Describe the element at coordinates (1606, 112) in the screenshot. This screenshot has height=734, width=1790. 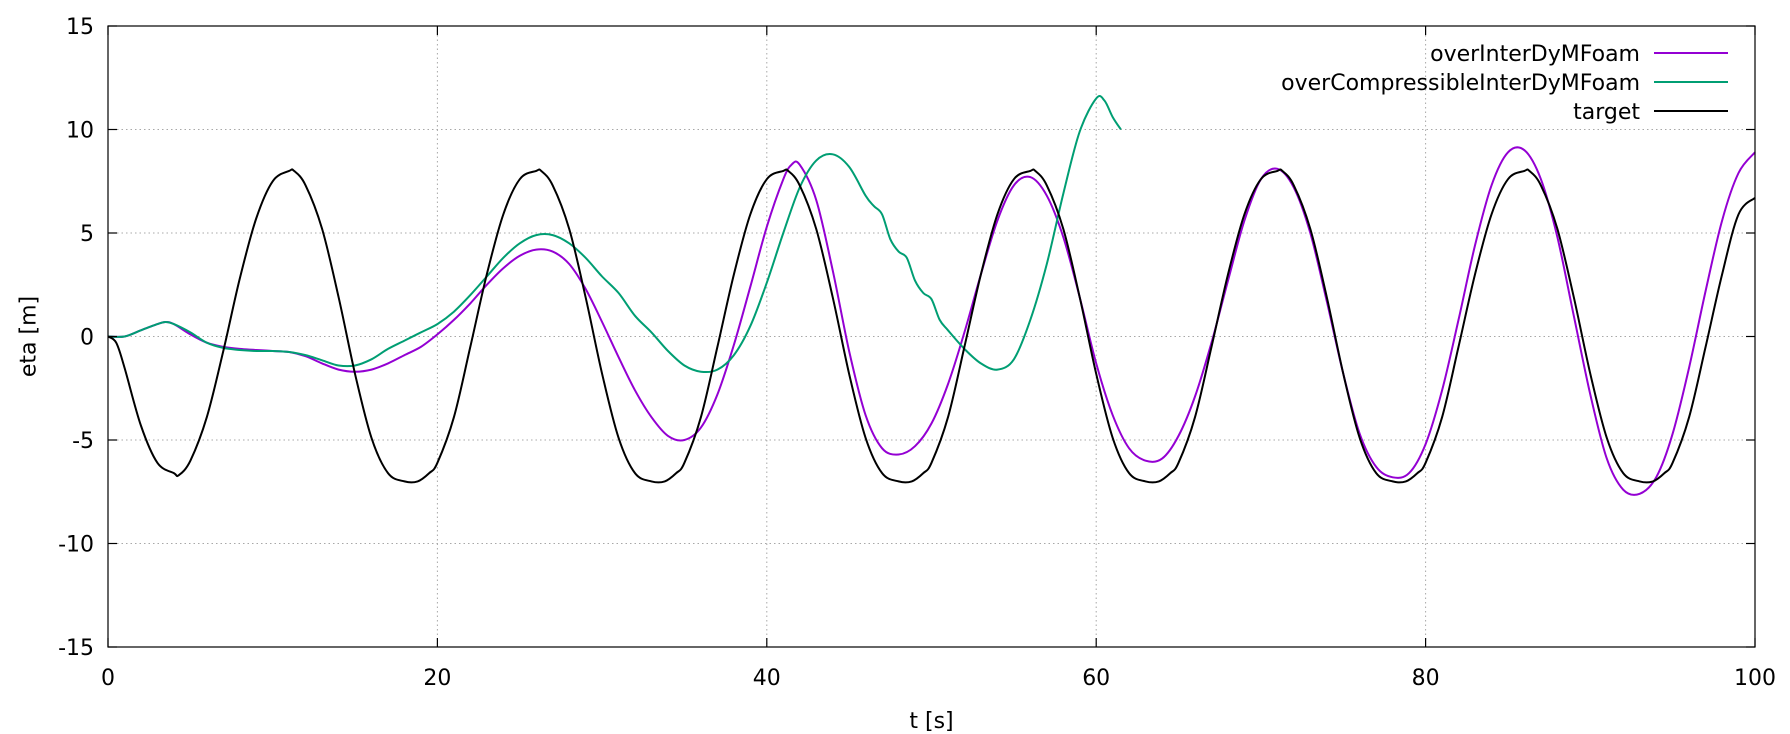
I see `legend-label-target: target` at that location.